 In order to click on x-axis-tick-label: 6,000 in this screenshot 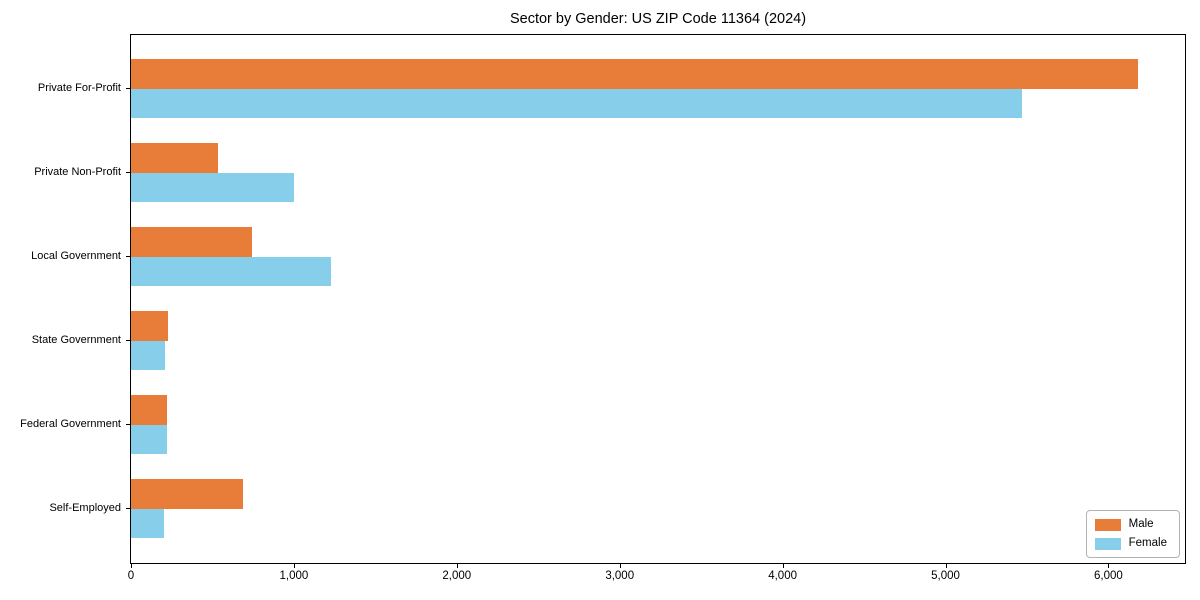, I will do `click(1108, 576)`.